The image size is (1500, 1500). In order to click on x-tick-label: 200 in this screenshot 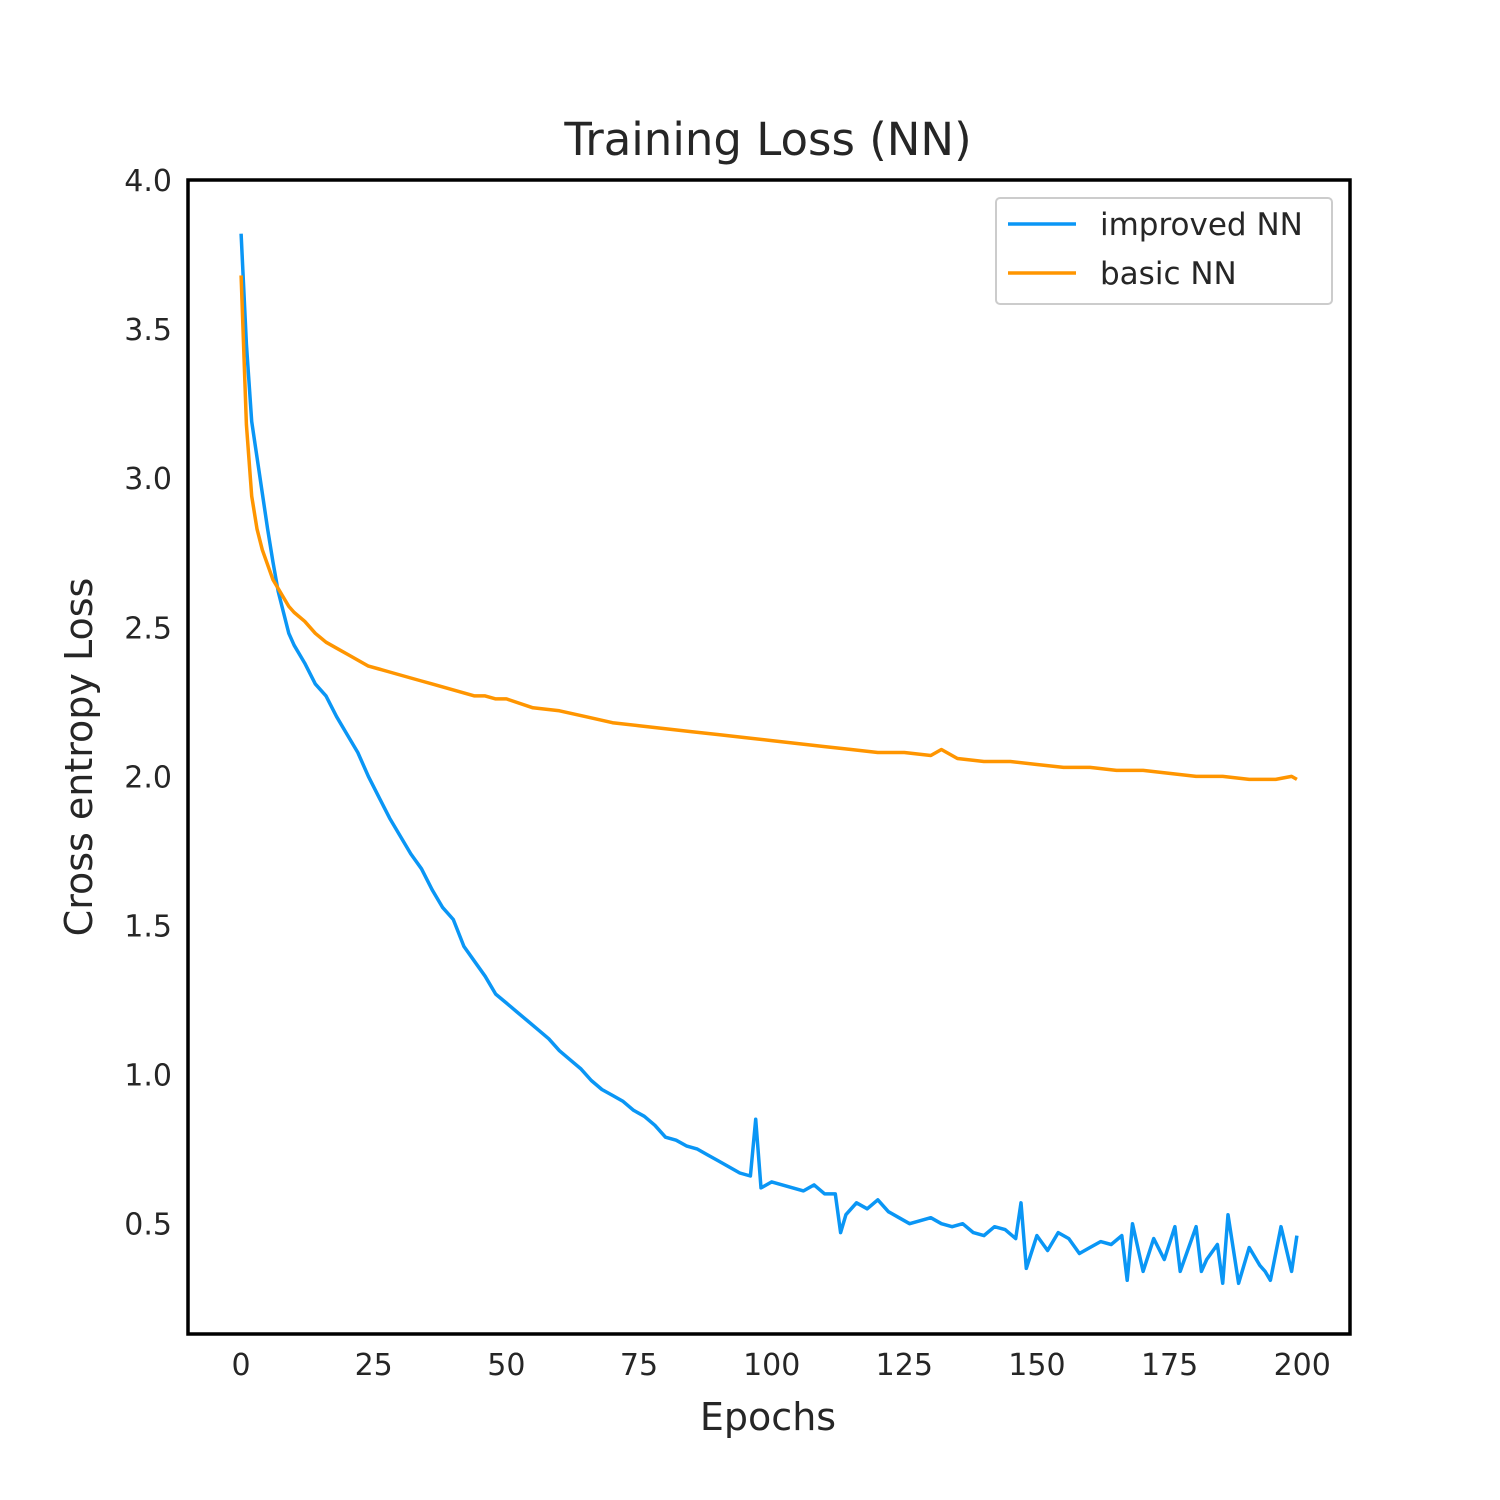, I will do `click(1302, 1365)`.